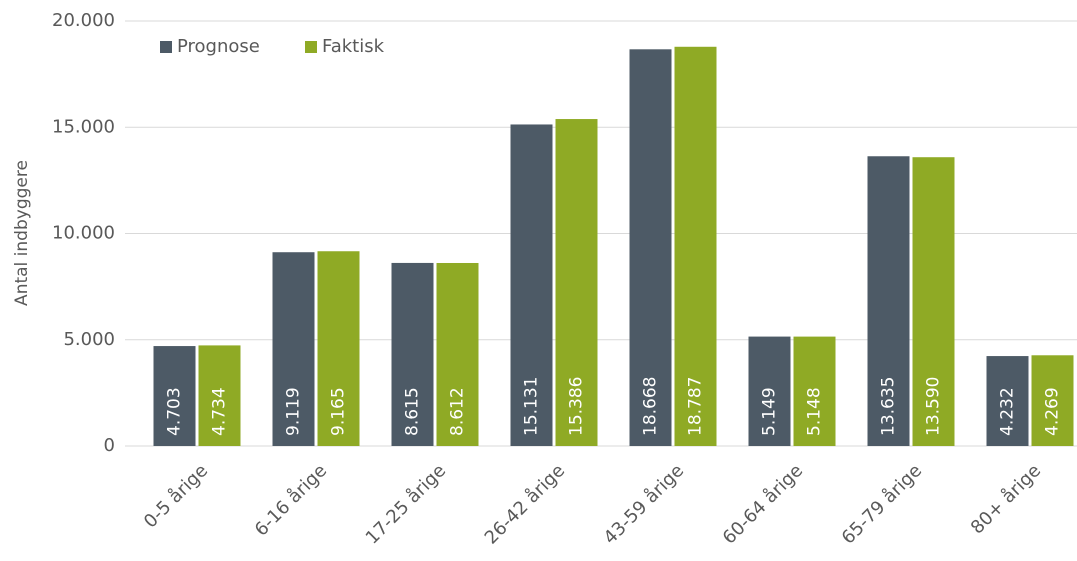 This screenshot has height=561, width=1077. I want to click on x-tick-label: 65-79 årige, so click(882, 504).